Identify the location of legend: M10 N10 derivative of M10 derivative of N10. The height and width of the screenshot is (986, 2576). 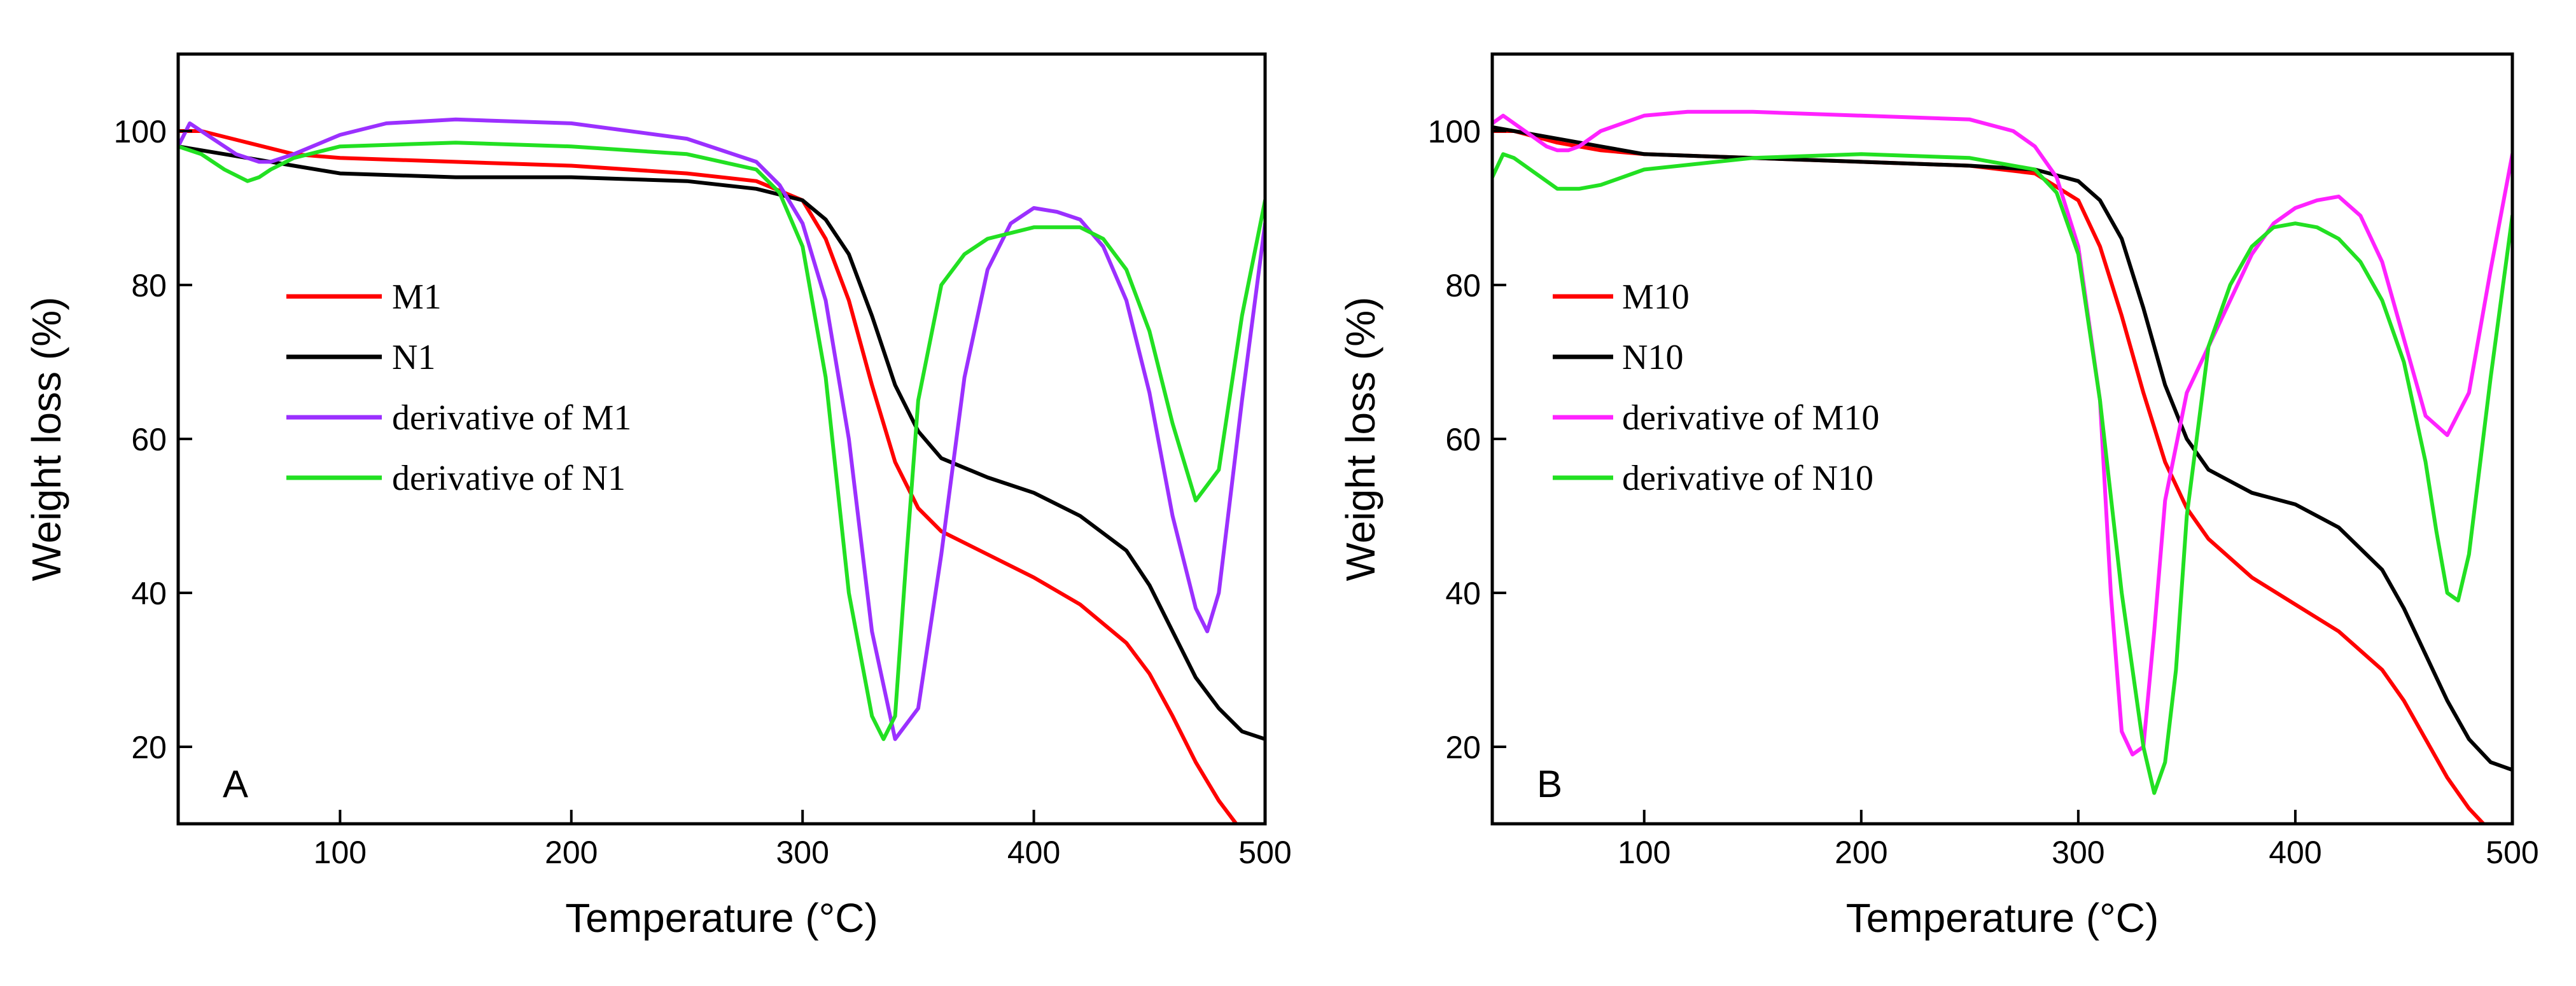
(1716, 387).